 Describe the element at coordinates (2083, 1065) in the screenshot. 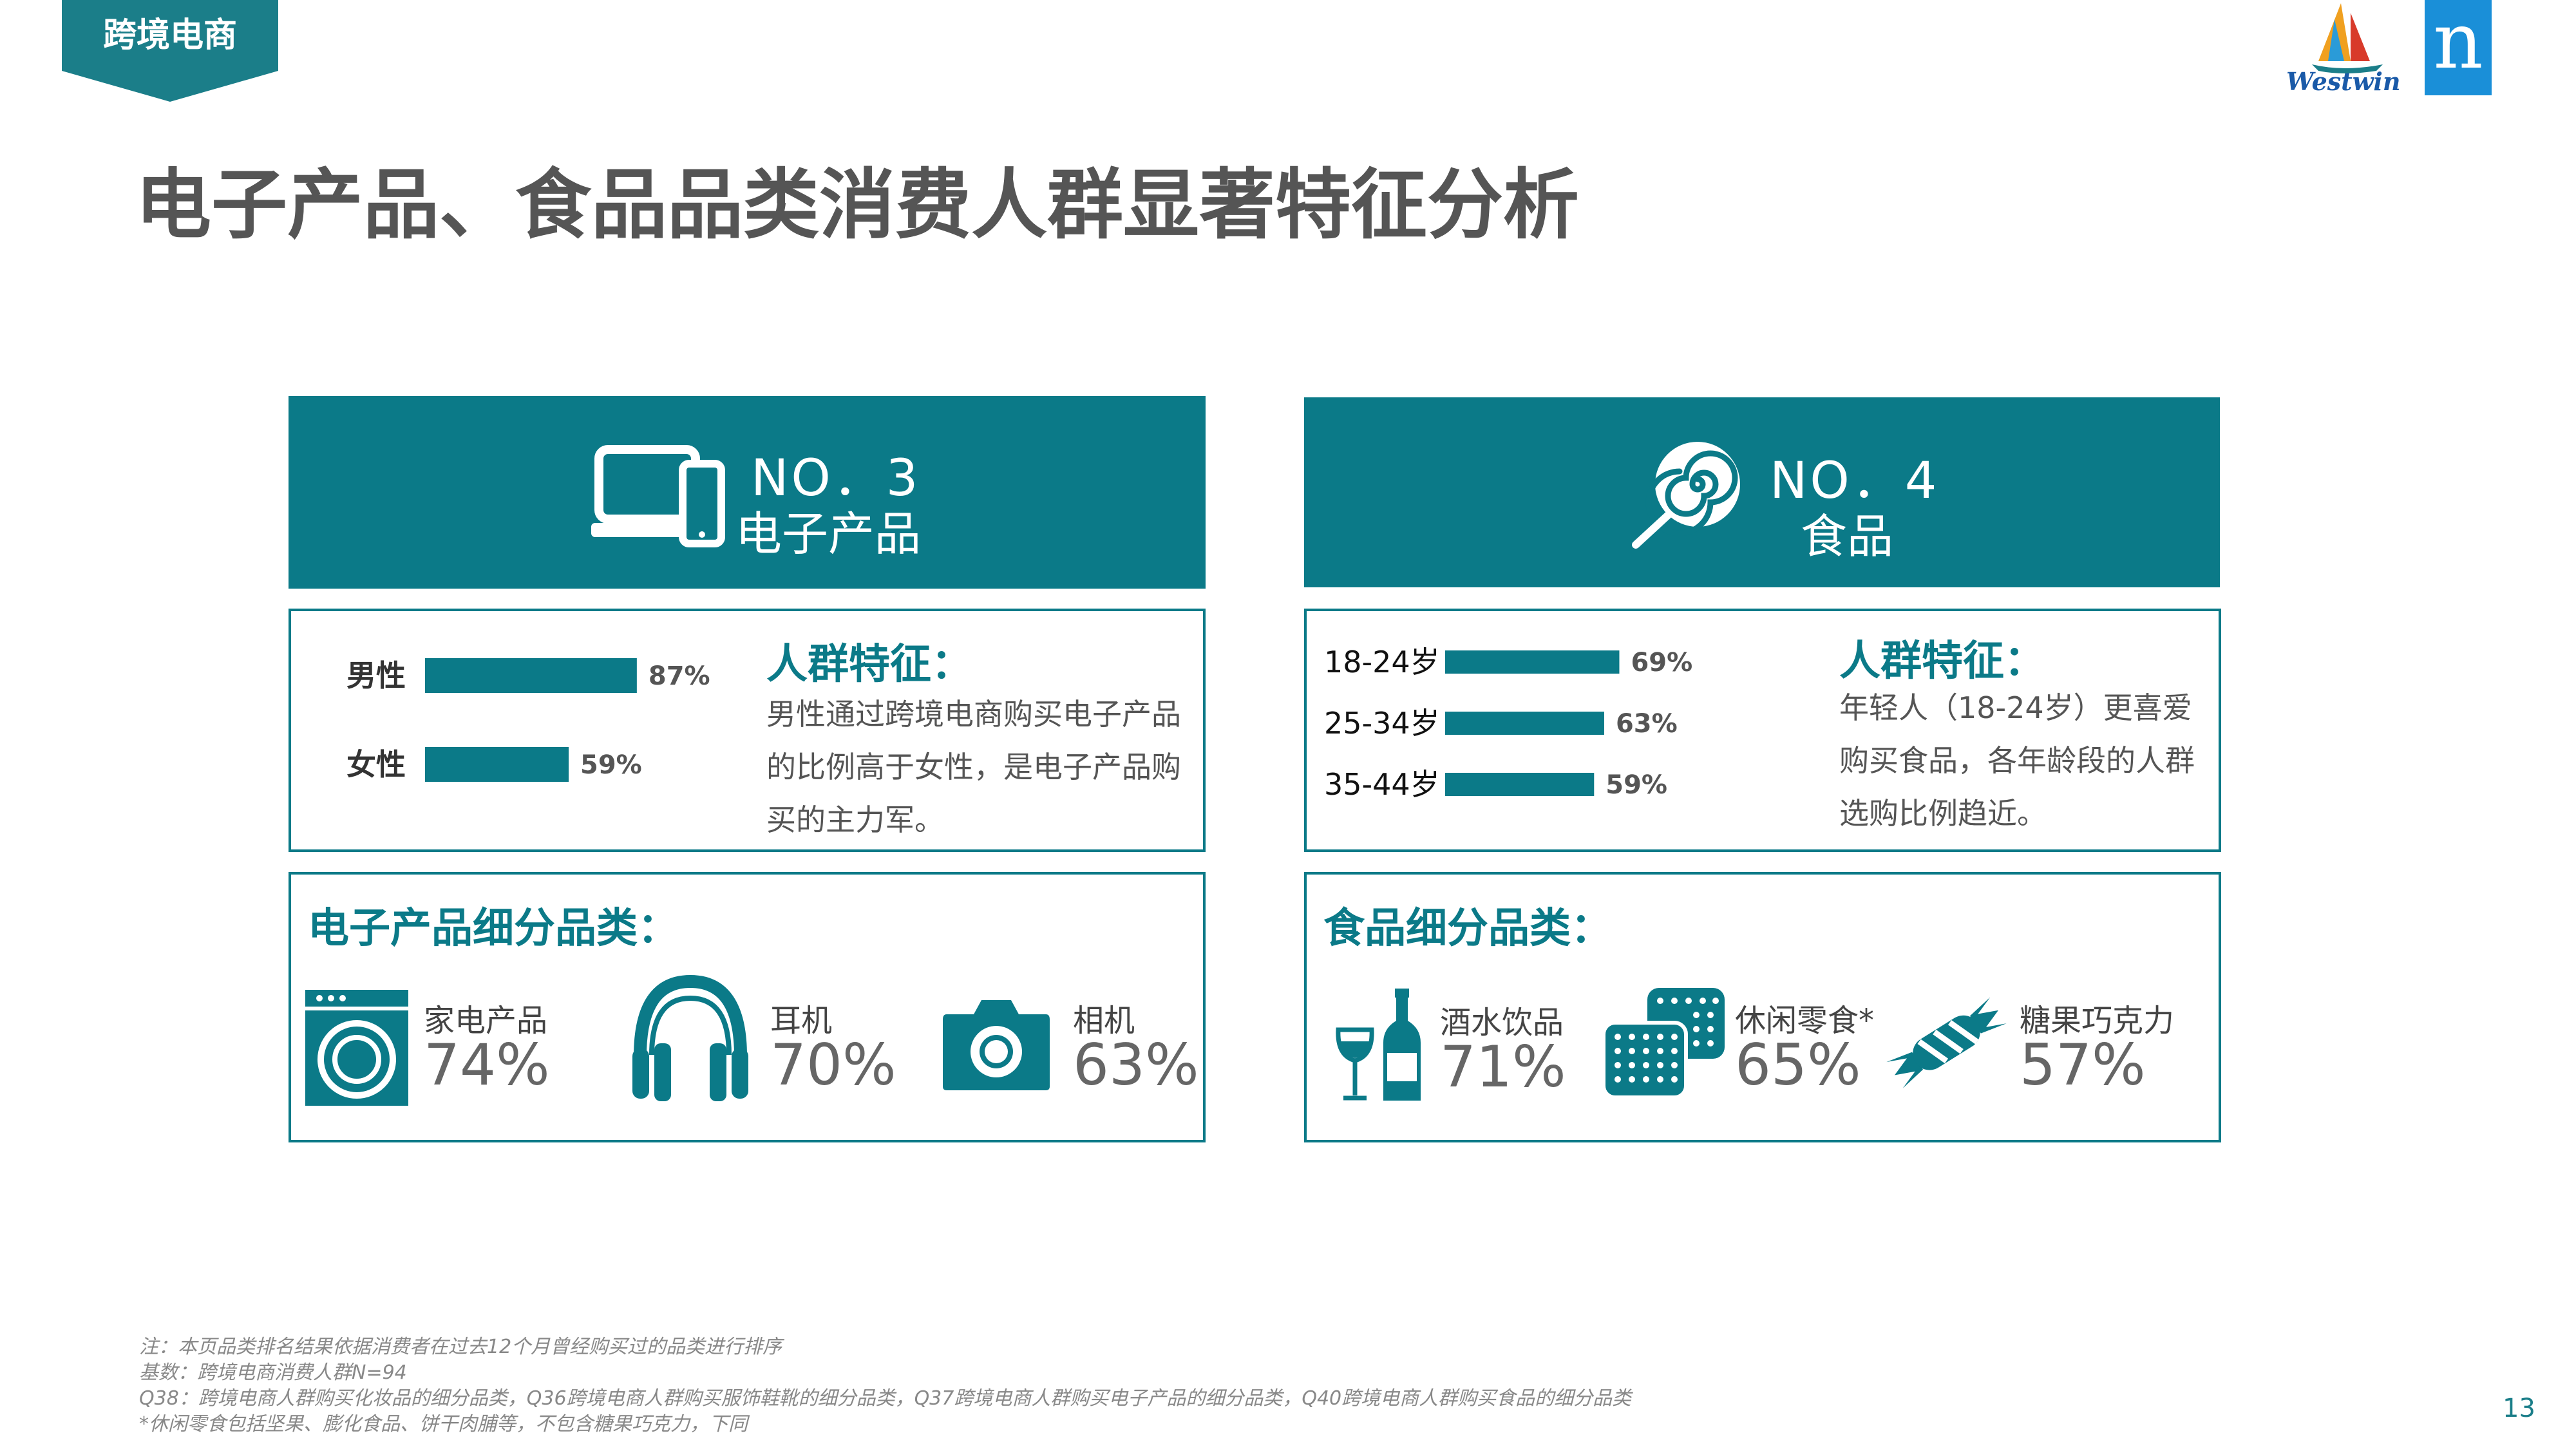

I see `item-pct-candy: 57%` at that location.